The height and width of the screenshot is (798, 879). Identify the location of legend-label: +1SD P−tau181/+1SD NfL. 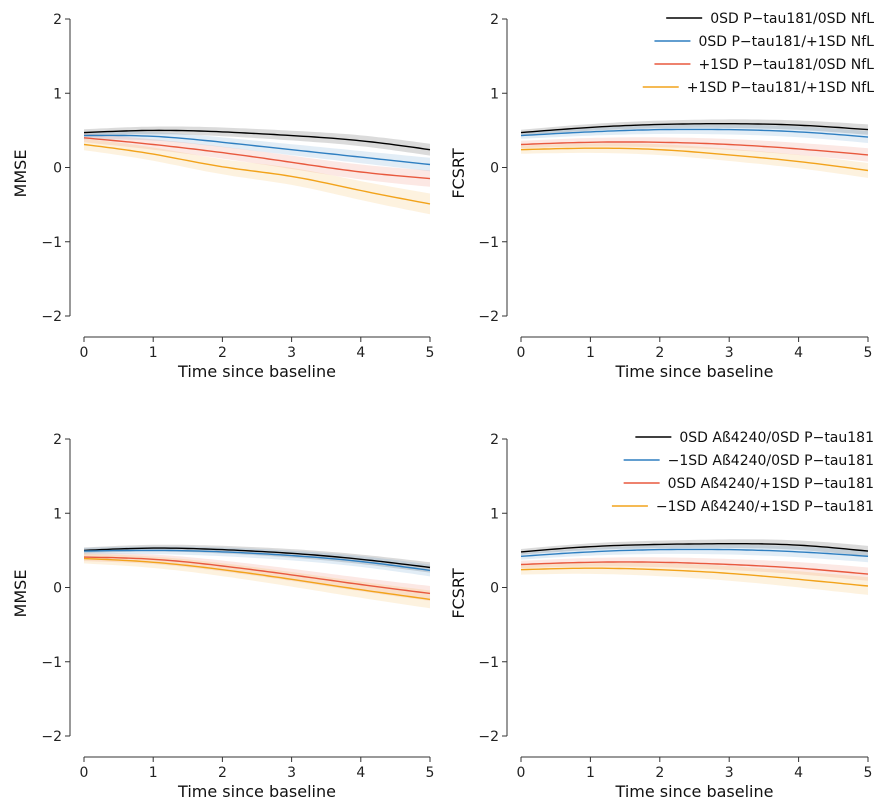
(780, 88).